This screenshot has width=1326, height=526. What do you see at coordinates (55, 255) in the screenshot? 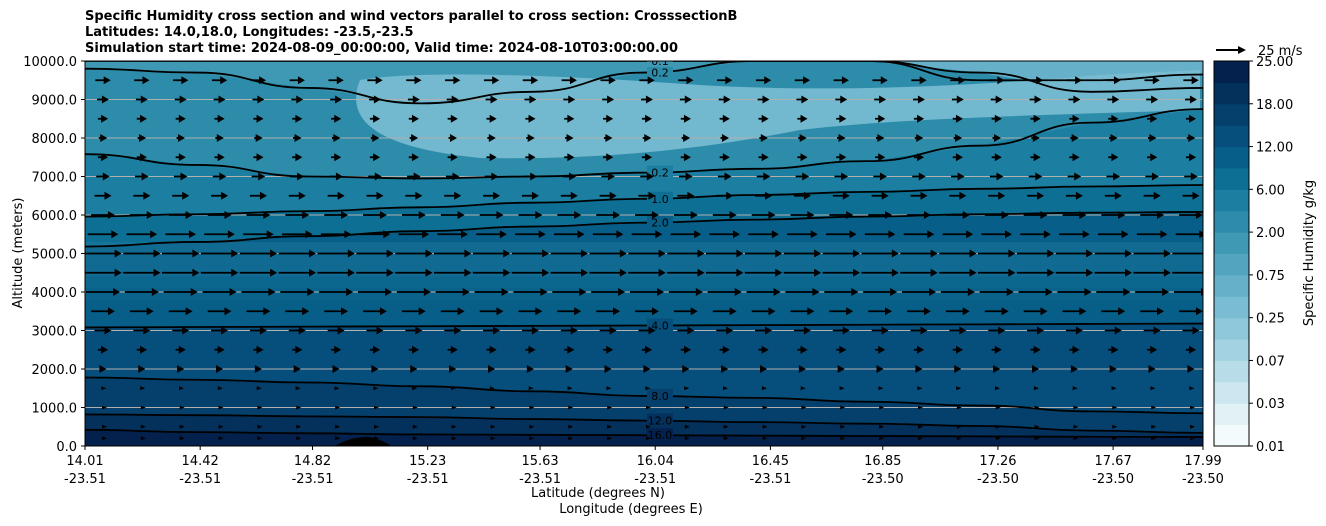
I see `y-tick-label: 5000.0` at bounding box center [55, 255].